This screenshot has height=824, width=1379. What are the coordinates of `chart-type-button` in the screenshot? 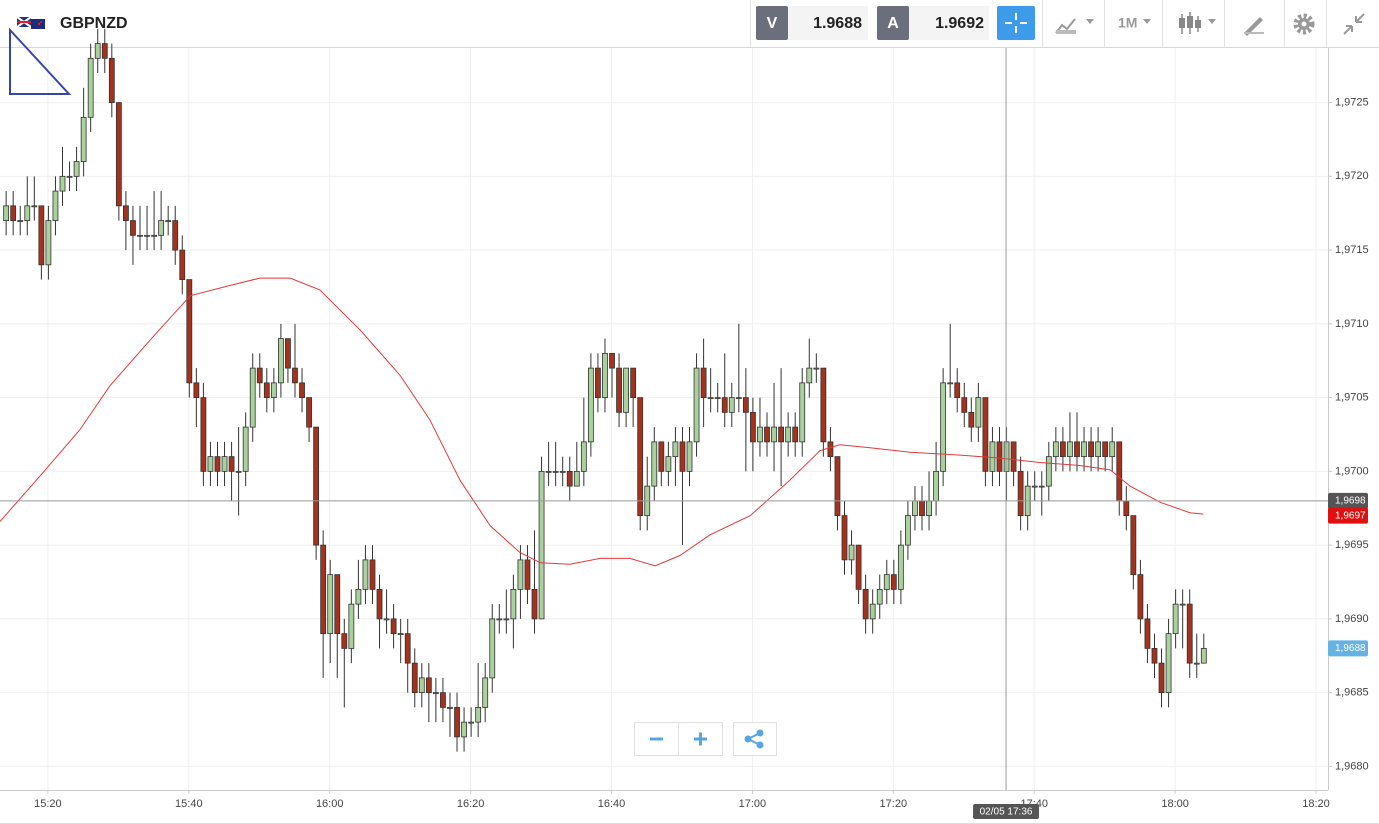 It's located at (1074, 26).